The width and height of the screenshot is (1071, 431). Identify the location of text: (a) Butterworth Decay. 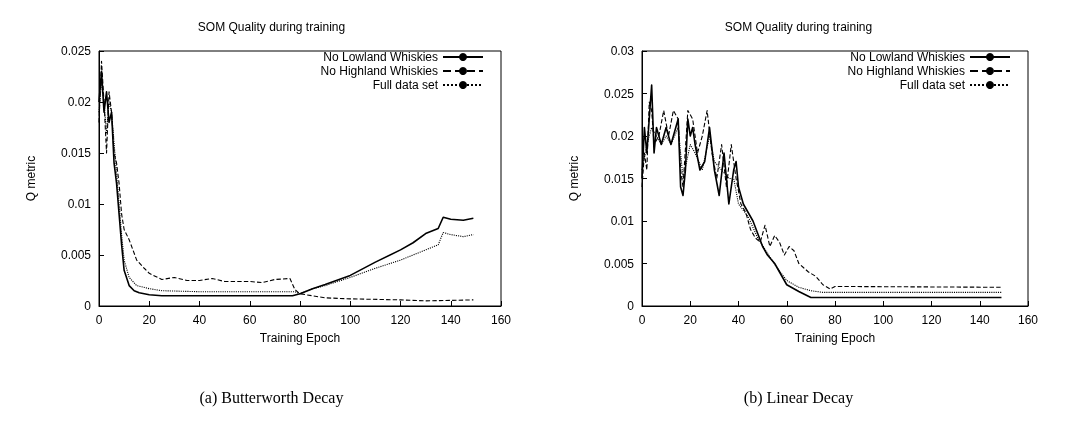
(271, 397).